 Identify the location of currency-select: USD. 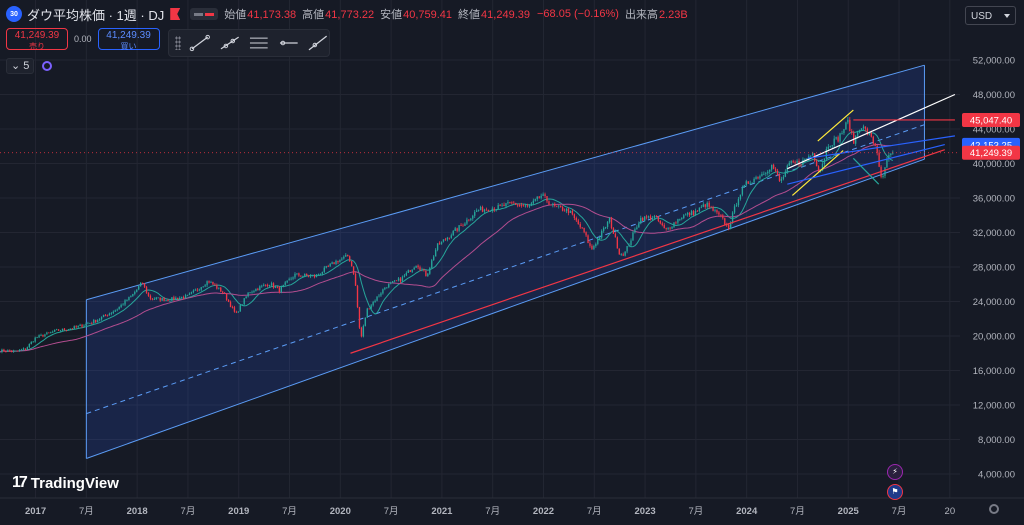
(990, 15).